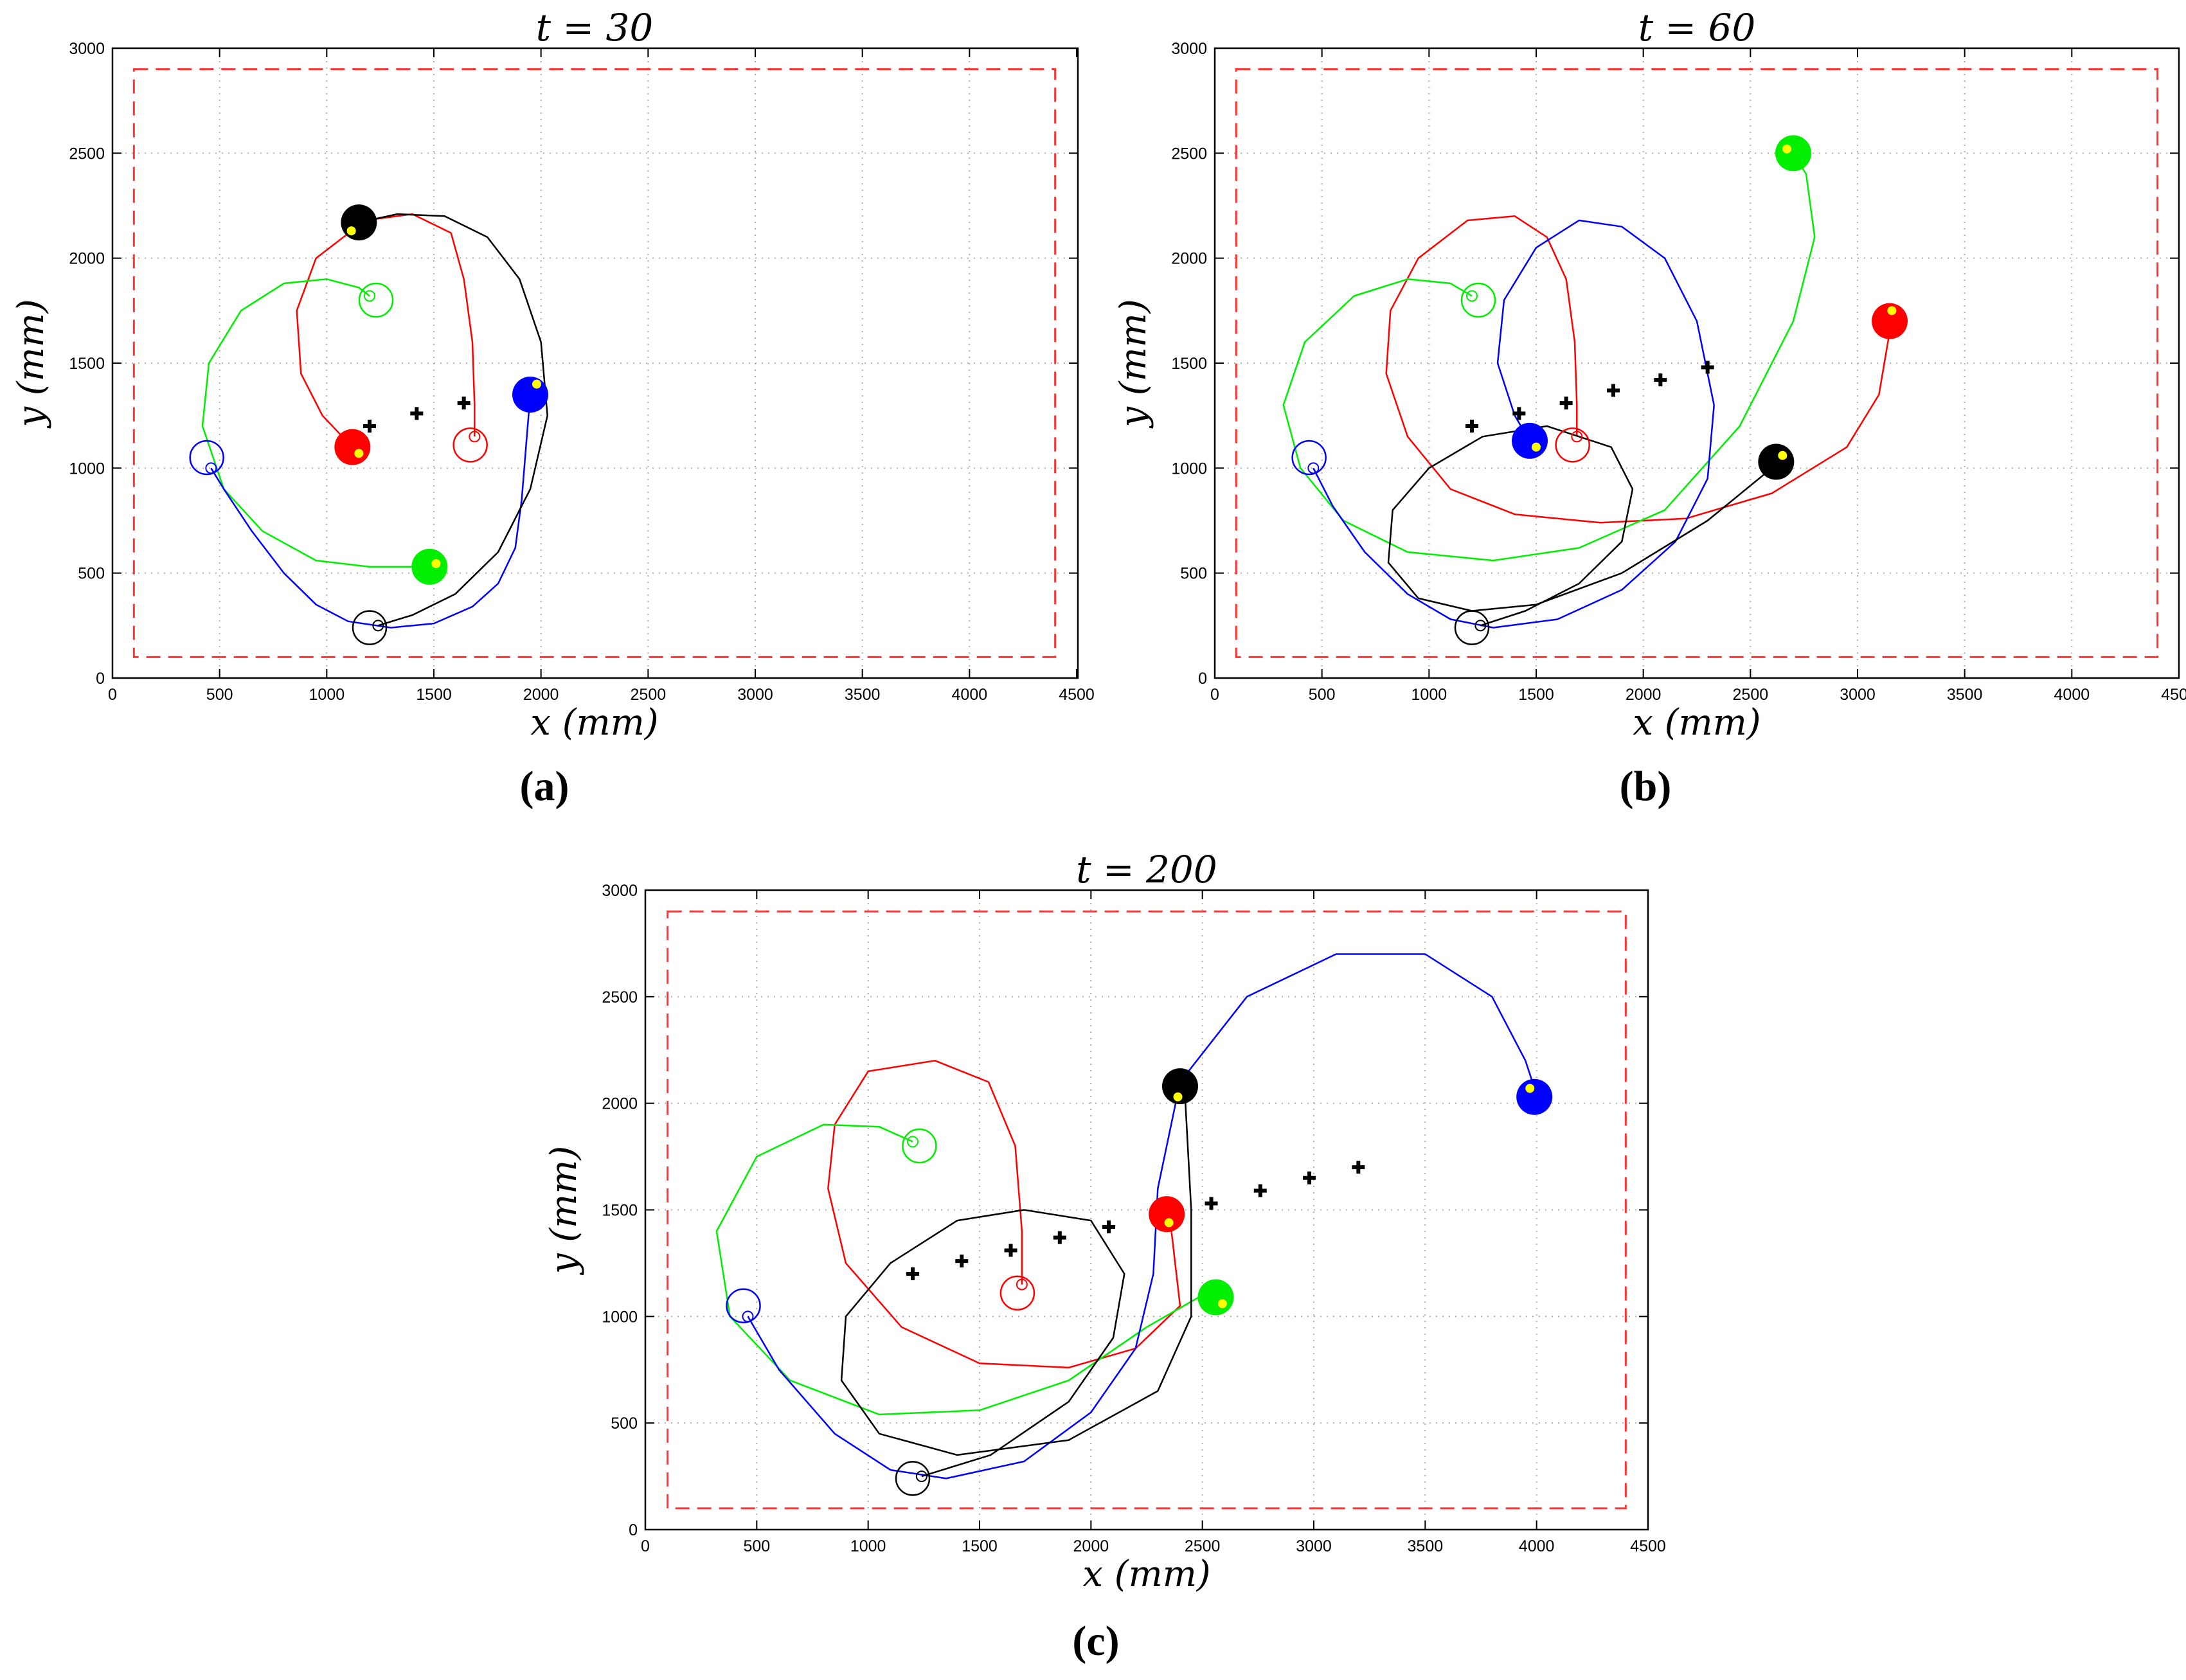 The image size is (2186, 1680). Describe the element at coordinates (1646, 786) in the screenshot. I see `panel-label-b: (b)` at that location.